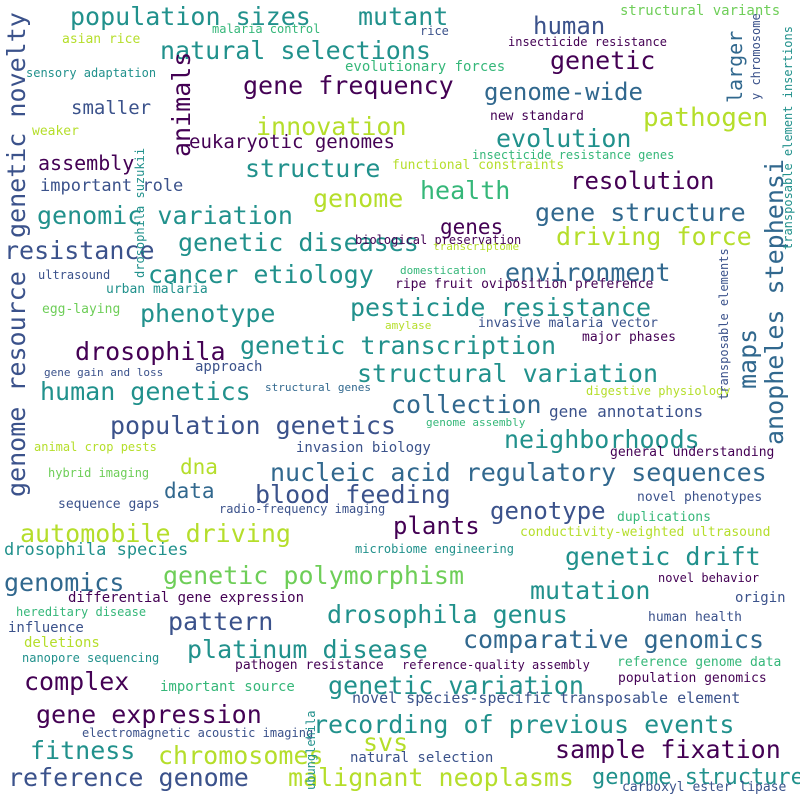 The height and width of the screenshot is (800, 800). What do you see at coordinates (62, 643) in the screenshot?
I see `word: deletions` at bounding box center [62, 643].